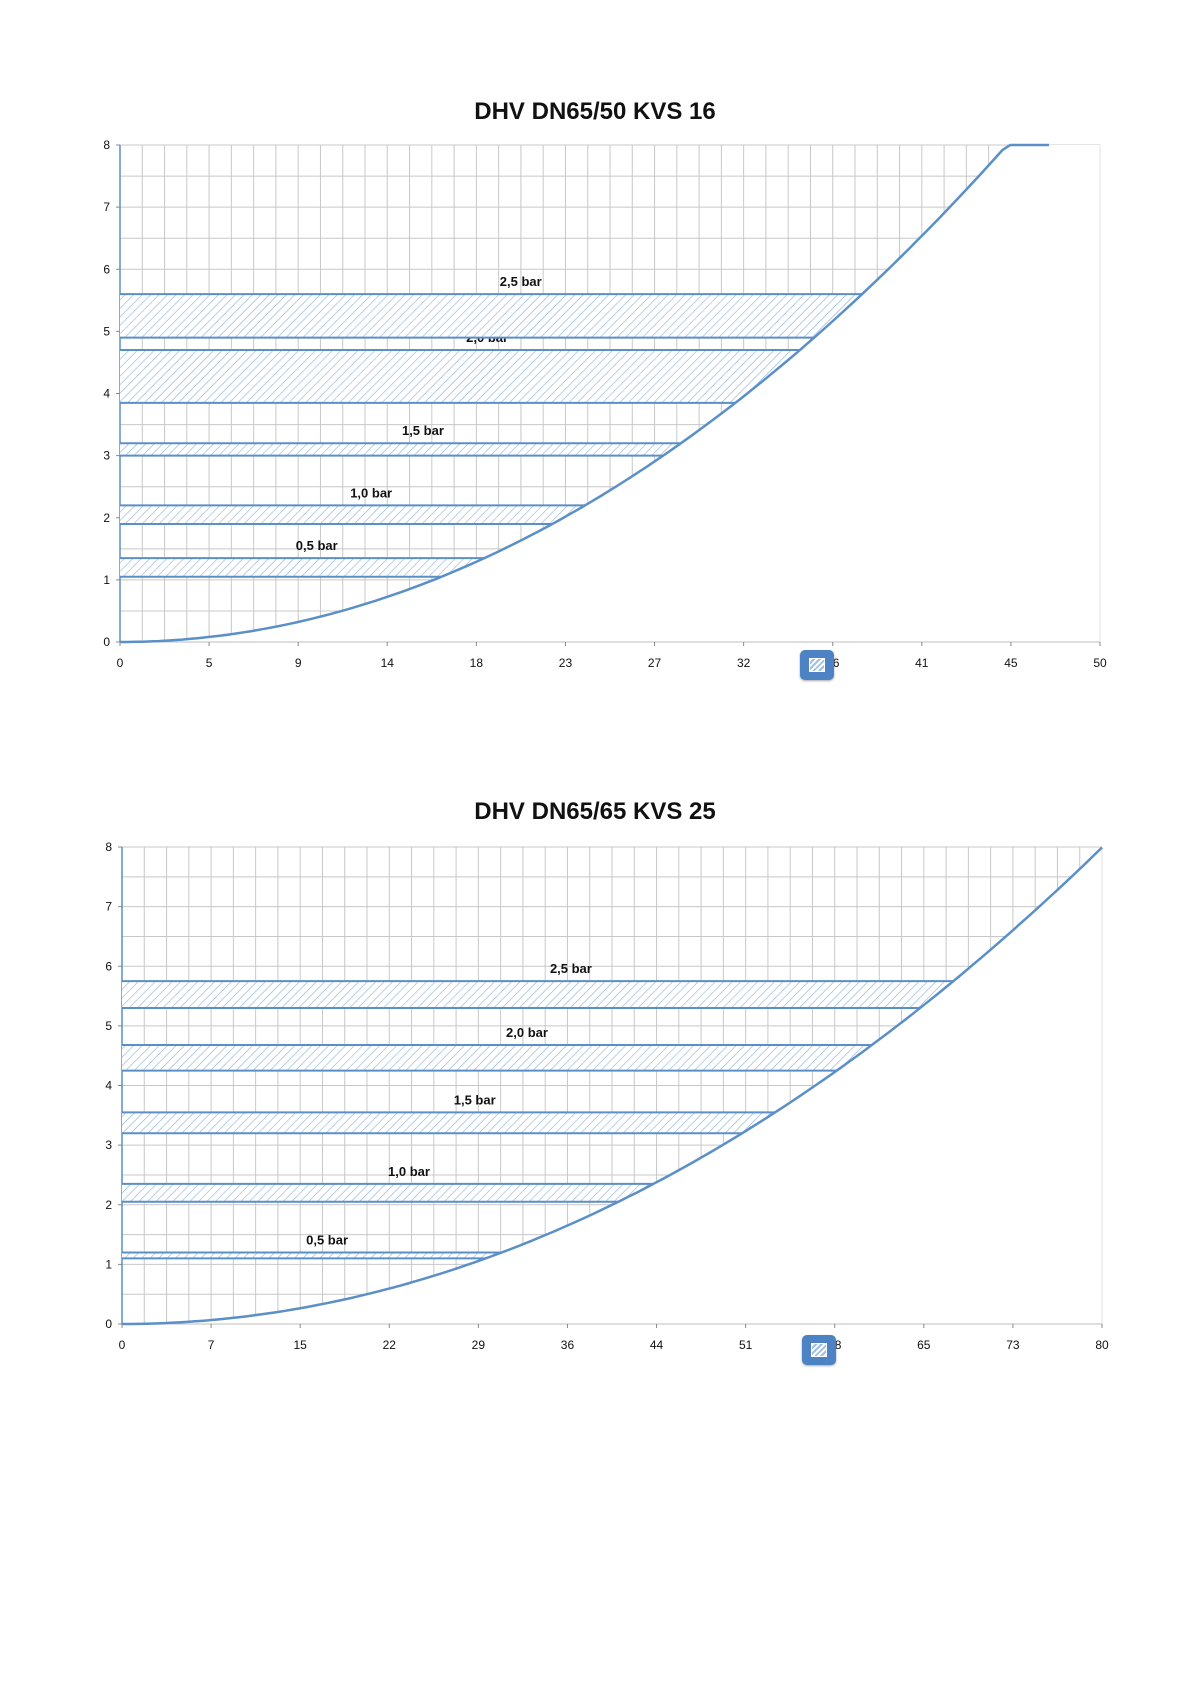 Image resolution: width=1190 pixels, height=1684 pixels. I want to click on x-tick-label: 36, so click(568, 1345).